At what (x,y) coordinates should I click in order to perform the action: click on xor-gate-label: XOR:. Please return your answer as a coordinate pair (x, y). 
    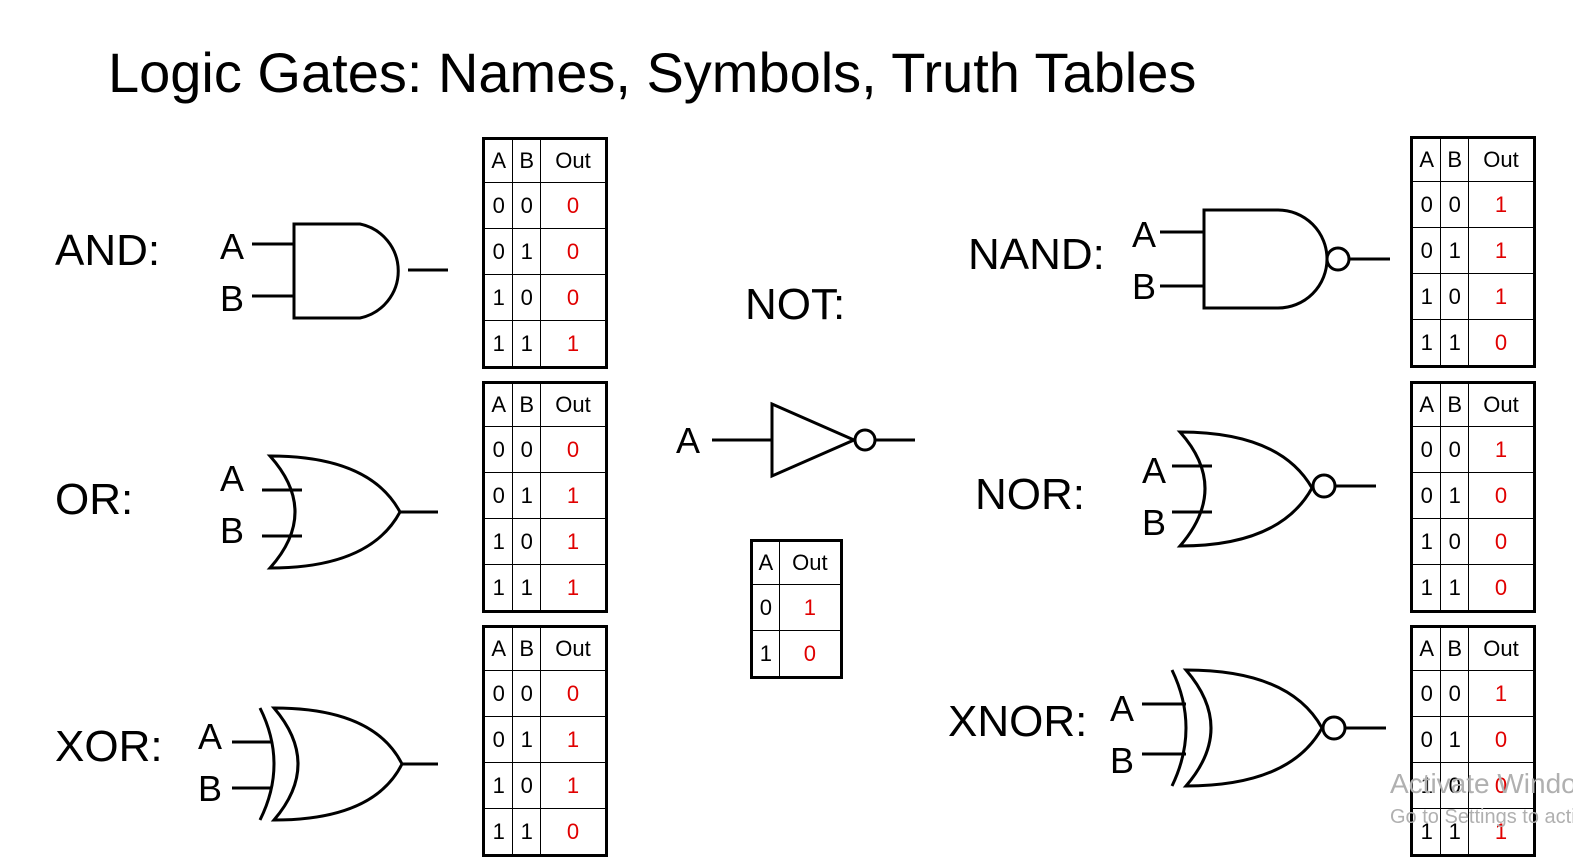
    Looking at the image, I should click on (109, 746).